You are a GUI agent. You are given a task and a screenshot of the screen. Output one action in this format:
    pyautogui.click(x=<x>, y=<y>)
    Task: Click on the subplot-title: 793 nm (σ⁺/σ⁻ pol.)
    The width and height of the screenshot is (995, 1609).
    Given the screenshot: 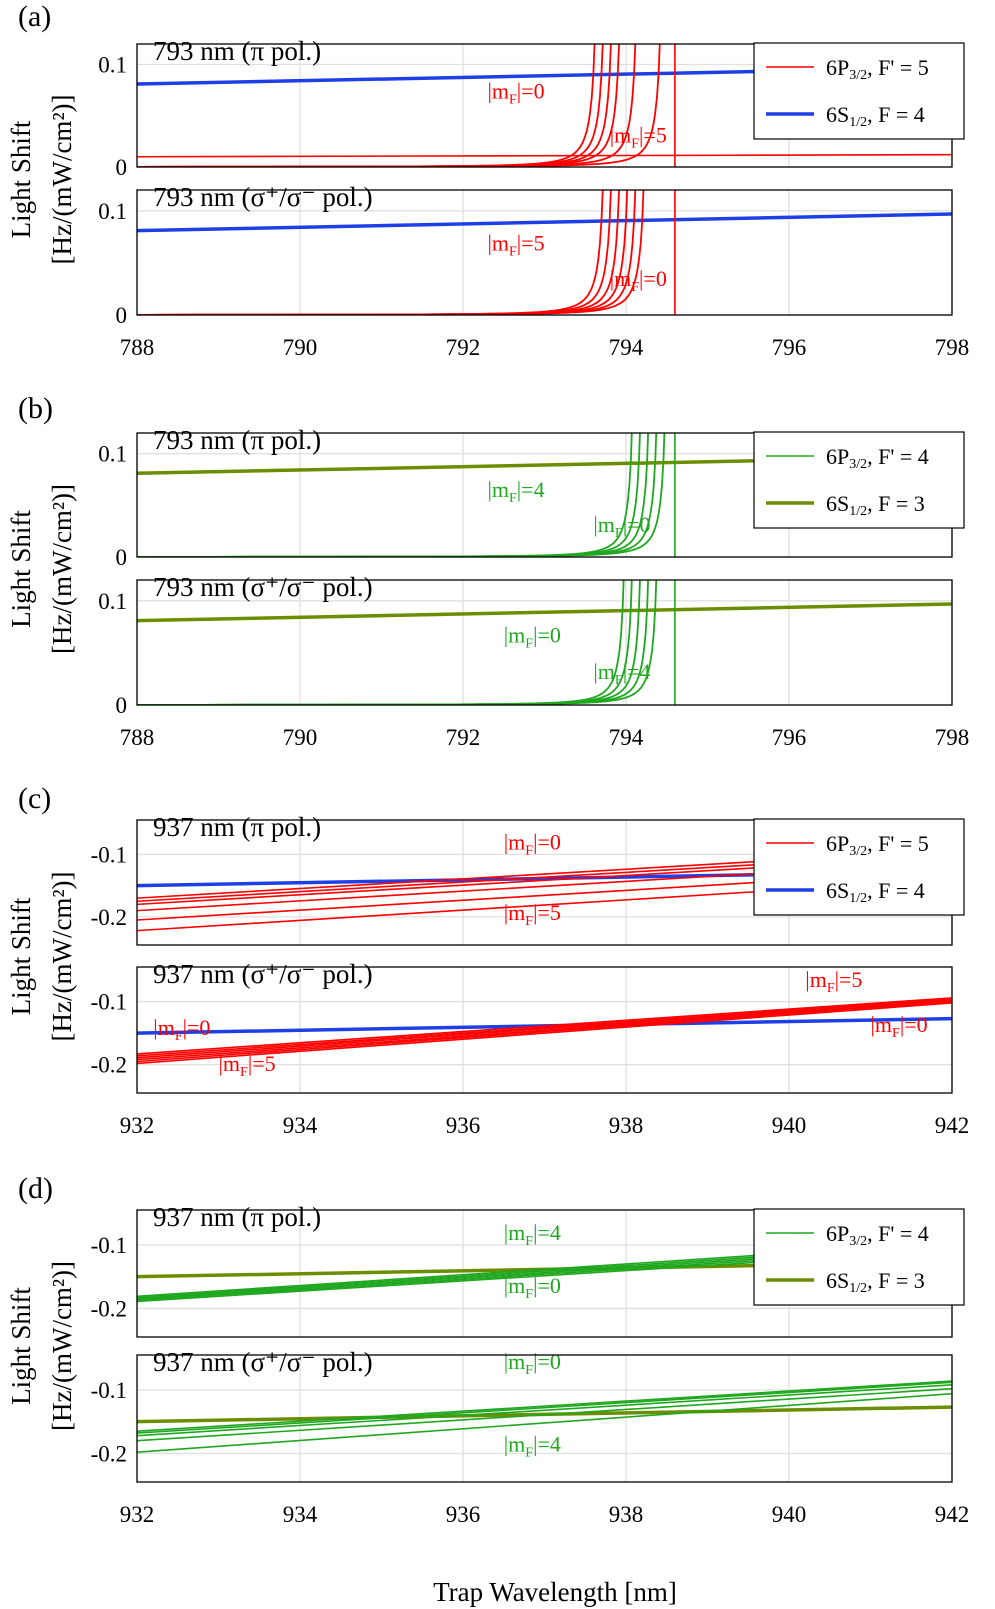 What is the action you would take?
    pyautogui.click(x=263, y=587)
    